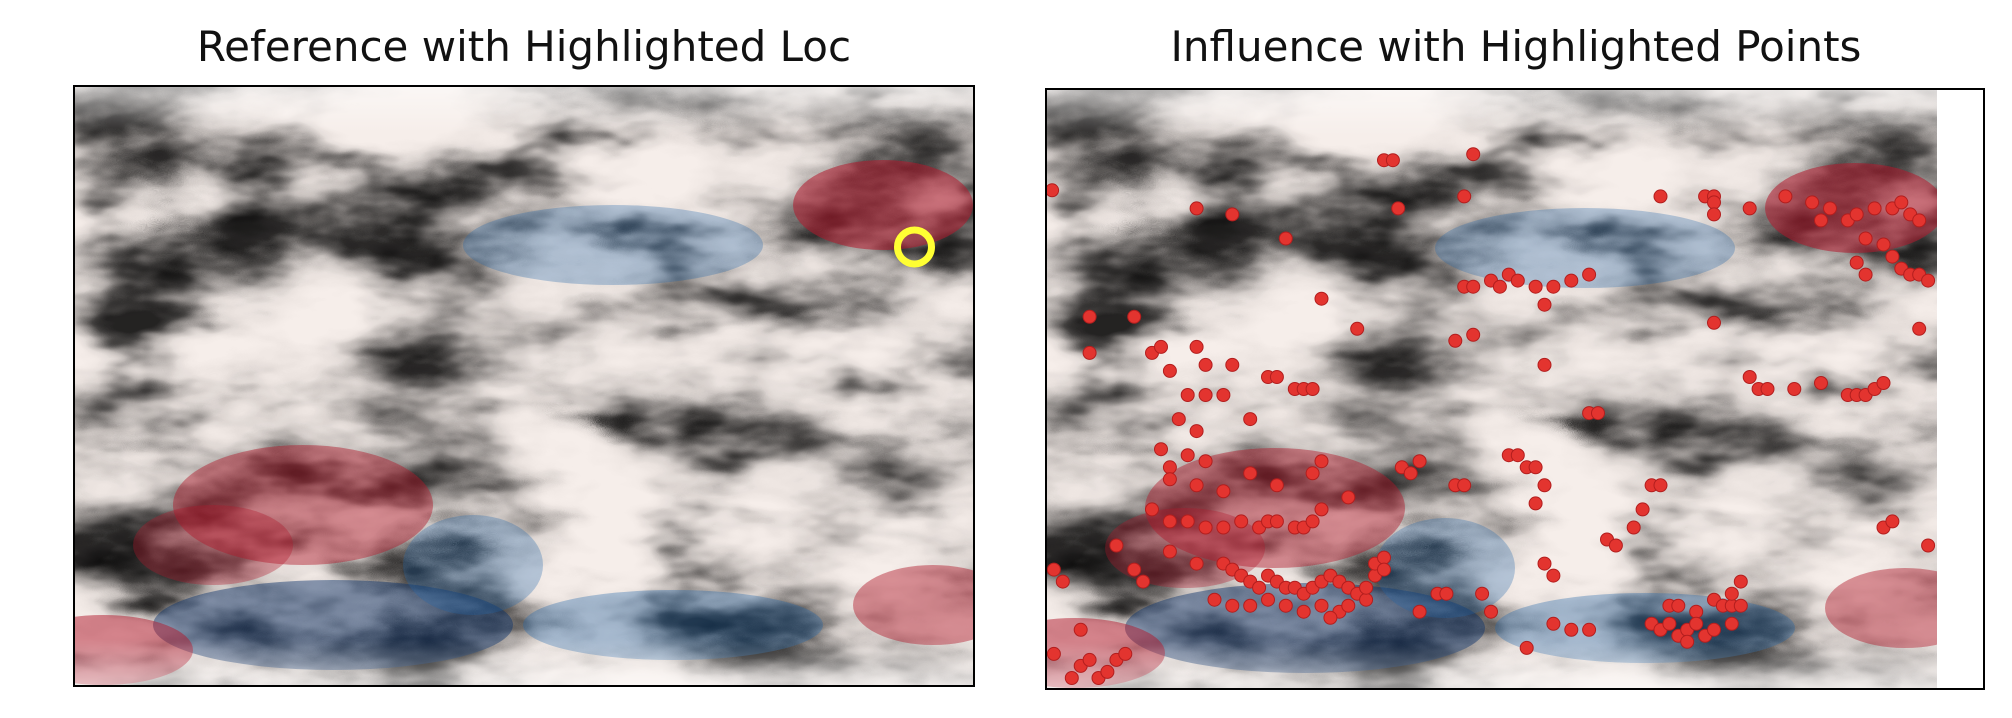  Describe the element at coordinates (524, 46) in the screenshot. I see `chart-title-reference: Reference with Highlighted Loc` at that location.